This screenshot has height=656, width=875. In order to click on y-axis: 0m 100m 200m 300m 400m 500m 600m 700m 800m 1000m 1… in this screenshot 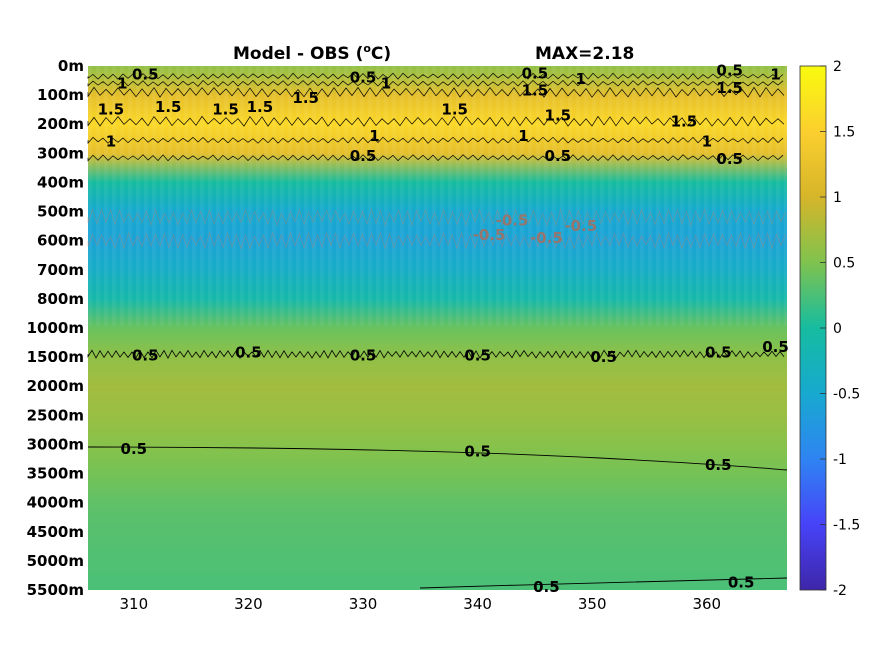, I will do `click(55, 328)`.